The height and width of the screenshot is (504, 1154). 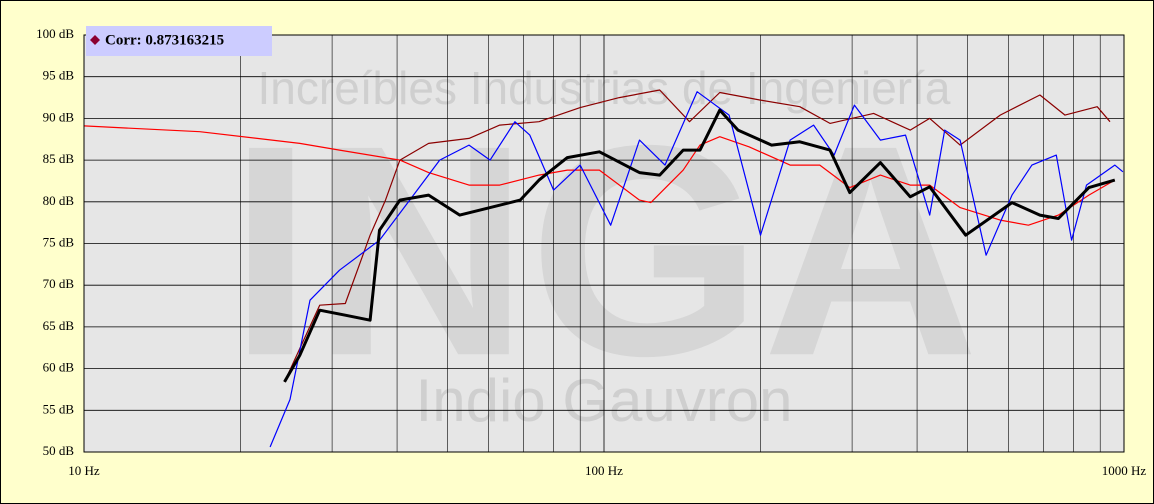 What do you see at coordinates (55, 33) in the screenshot?
I see `y-tick-label: 100 dB` at bounding box center [55, 33].